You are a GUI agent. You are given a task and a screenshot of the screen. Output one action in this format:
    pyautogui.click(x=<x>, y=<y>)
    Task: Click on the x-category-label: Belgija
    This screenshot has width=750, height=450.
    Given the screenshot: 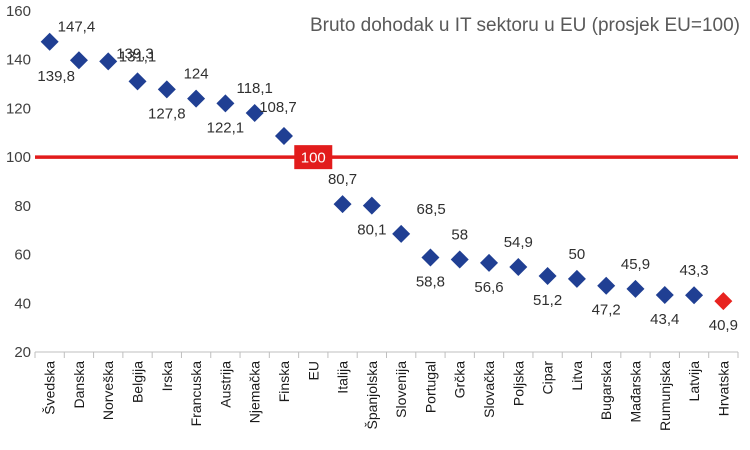 What is the action you would take?
    pyautogui.click(x=138, y=382)
    